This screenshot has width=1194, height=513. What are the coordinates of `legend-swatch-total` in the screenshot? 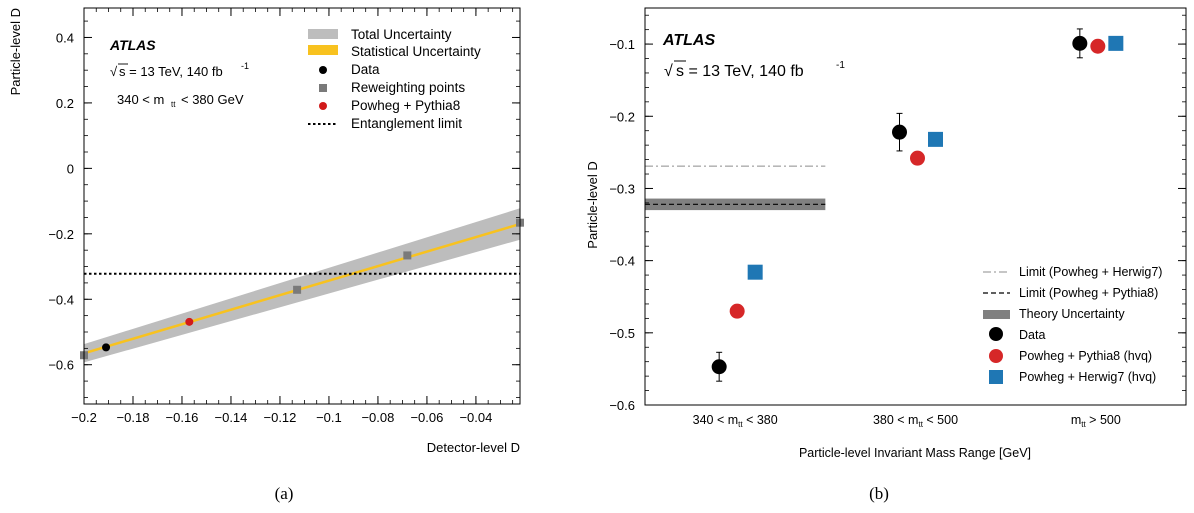 It's located at (323, 34).